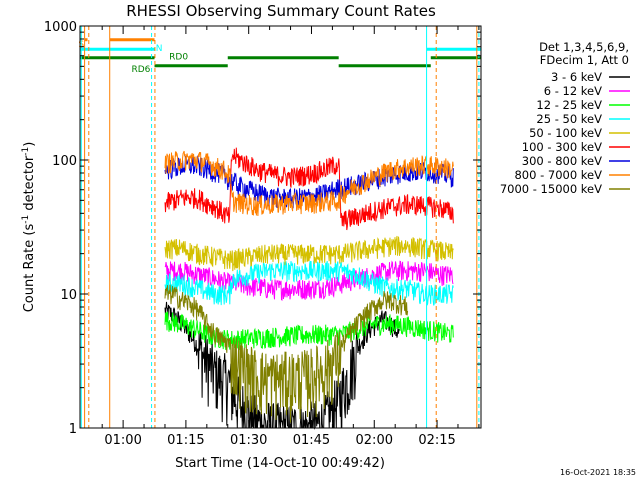 The height and width of the screenshot is (480, 640). Describe the element at coordinates (569, 105) in the screenshot. I see `legend-label: 12 - 25 keV` at that location.